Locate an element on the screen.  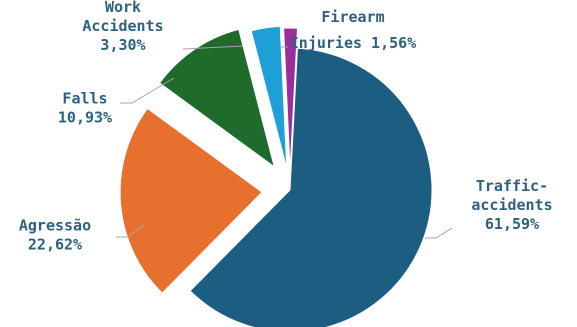
data-label-falls: Falls 10,93% is located at coordinates (85, 108).